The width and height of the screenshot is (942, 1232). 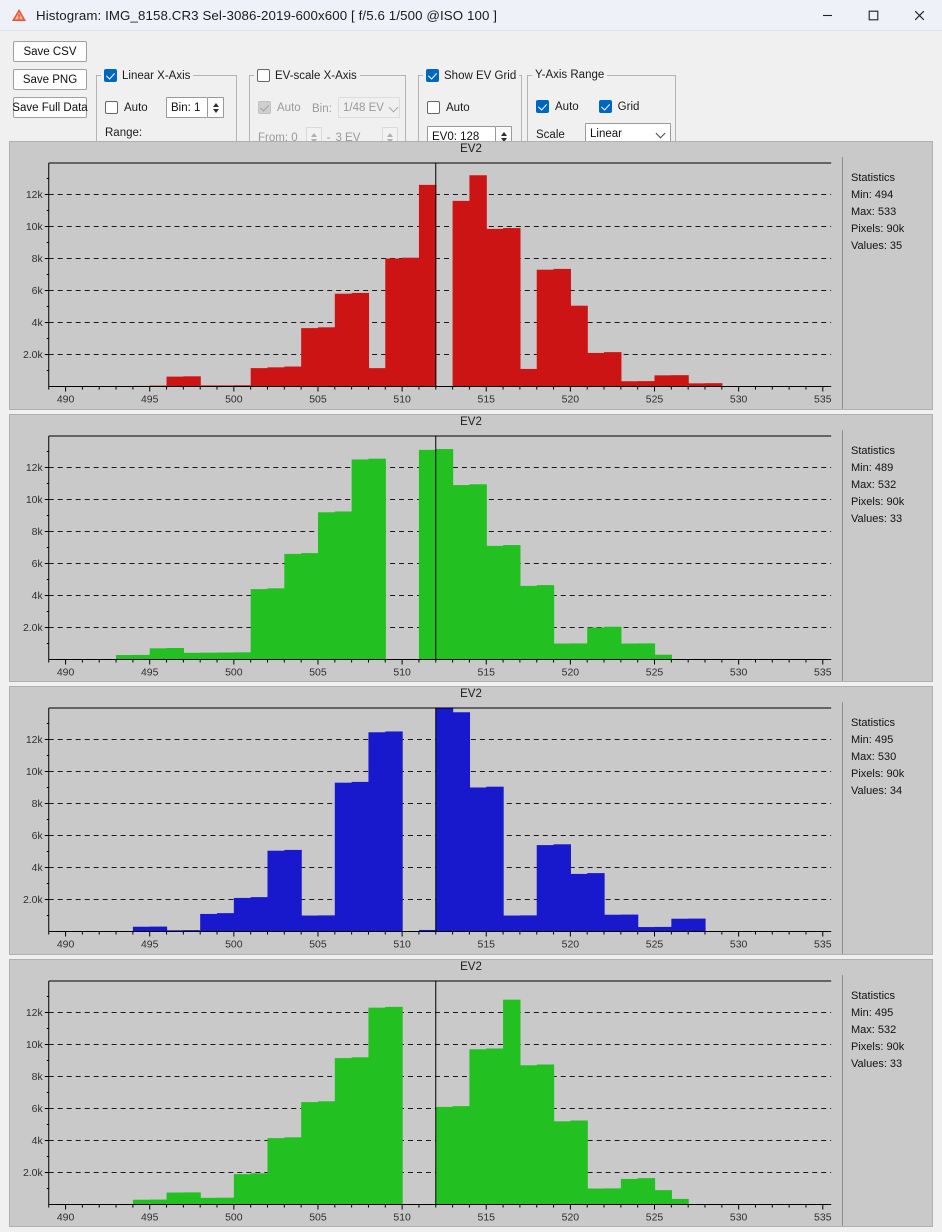 I want to click on maximize-button, so click(x=873, y=15).